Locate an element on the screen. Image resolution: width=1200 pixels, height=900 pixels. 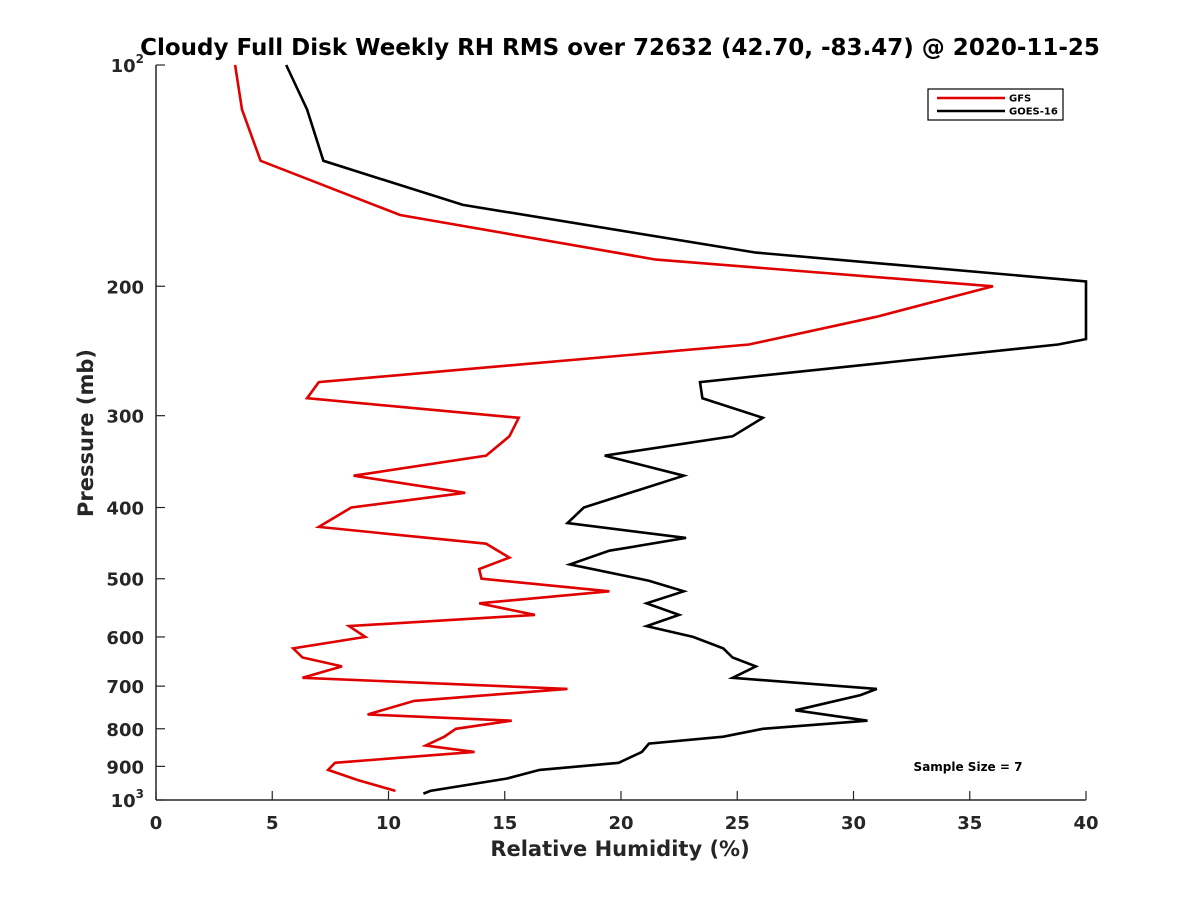
x-tick-label: 15 is located at coordinates (504, 823).